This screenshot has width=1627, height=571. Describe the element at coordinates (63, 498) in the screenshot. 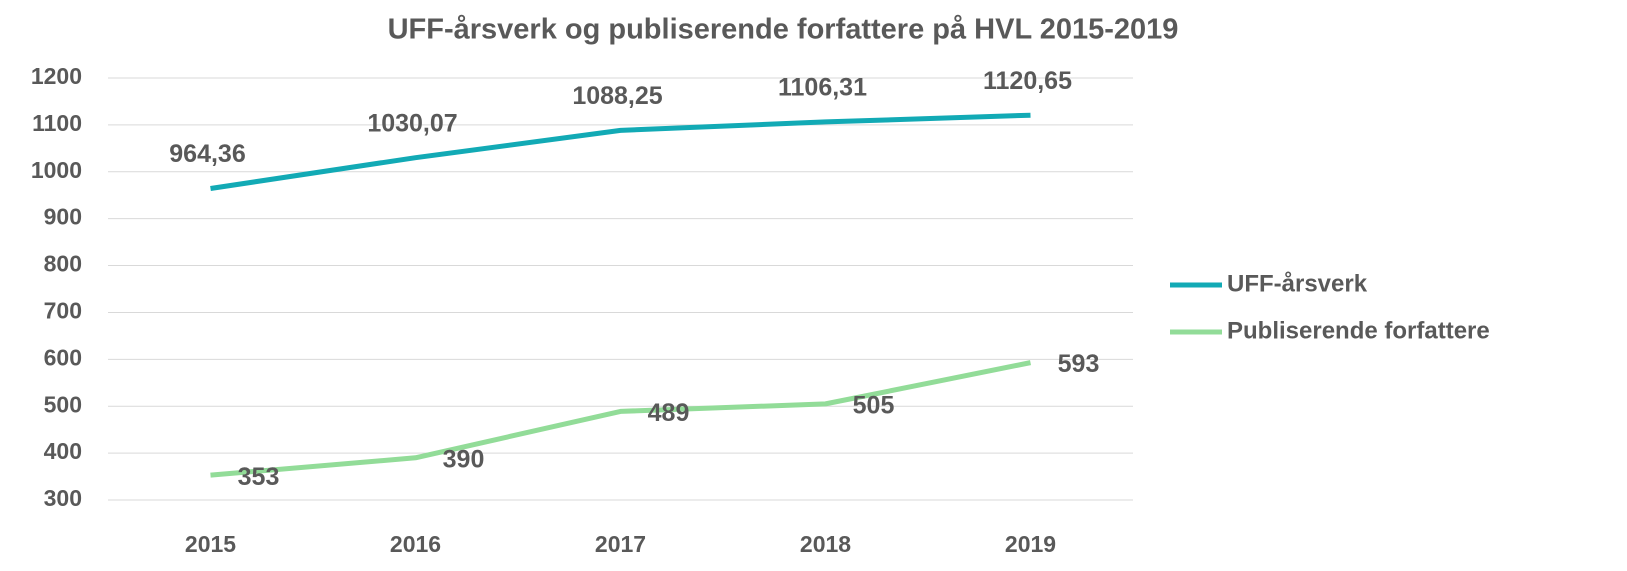

I see `y-tick-label: 300` at that location.